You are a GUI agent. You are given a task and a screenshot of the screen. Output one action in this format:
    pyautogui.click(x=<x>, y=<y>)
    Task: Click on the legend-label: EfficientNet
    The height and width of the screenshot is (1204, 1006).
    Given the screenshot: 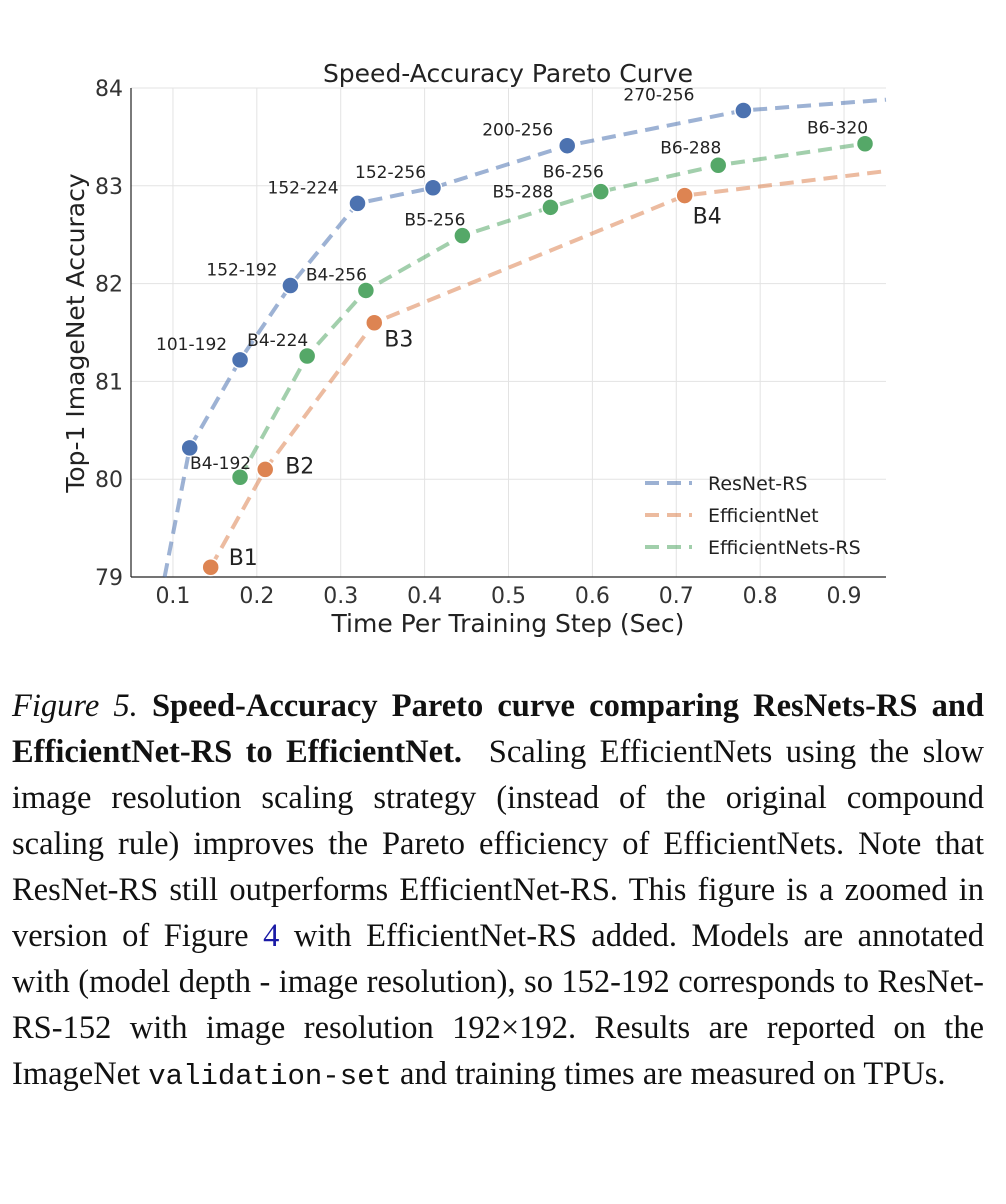 What is the action you would take?
    pyautogui.click(x=763, y=516)
    